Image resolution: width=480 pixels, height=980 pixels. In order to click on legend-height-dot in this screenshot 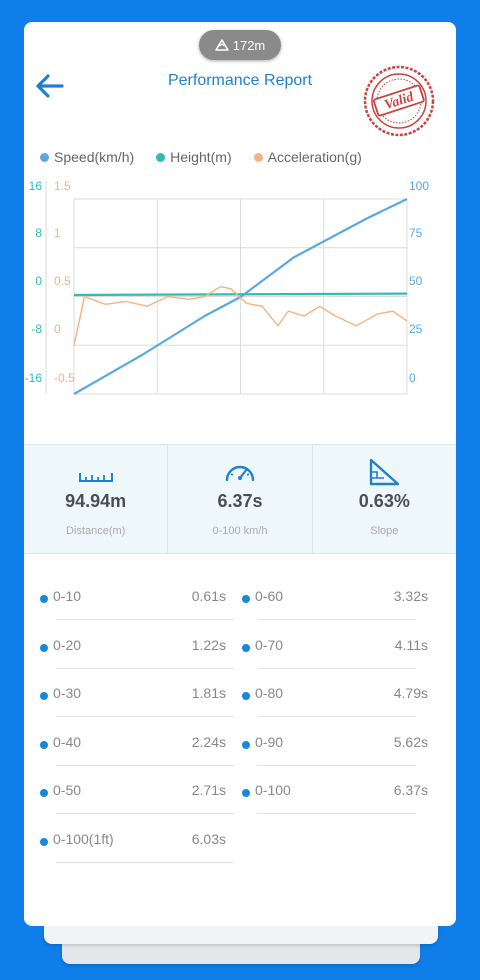, I will do `click(161, 157)`.